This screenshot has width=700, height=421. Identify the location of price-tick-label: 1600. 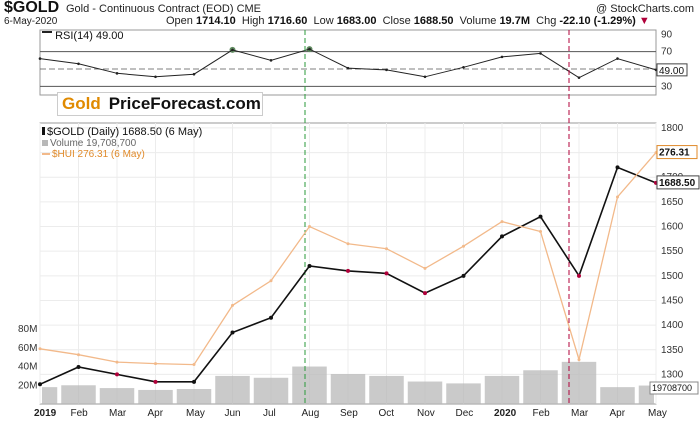
(672, 227).